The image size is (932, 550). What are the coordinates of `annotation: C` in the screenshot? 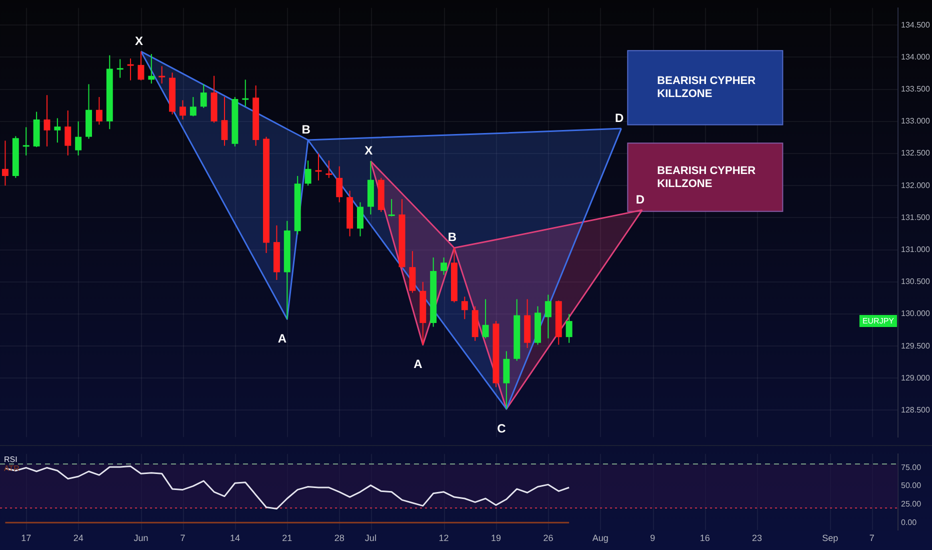 It's located at (501, 428).